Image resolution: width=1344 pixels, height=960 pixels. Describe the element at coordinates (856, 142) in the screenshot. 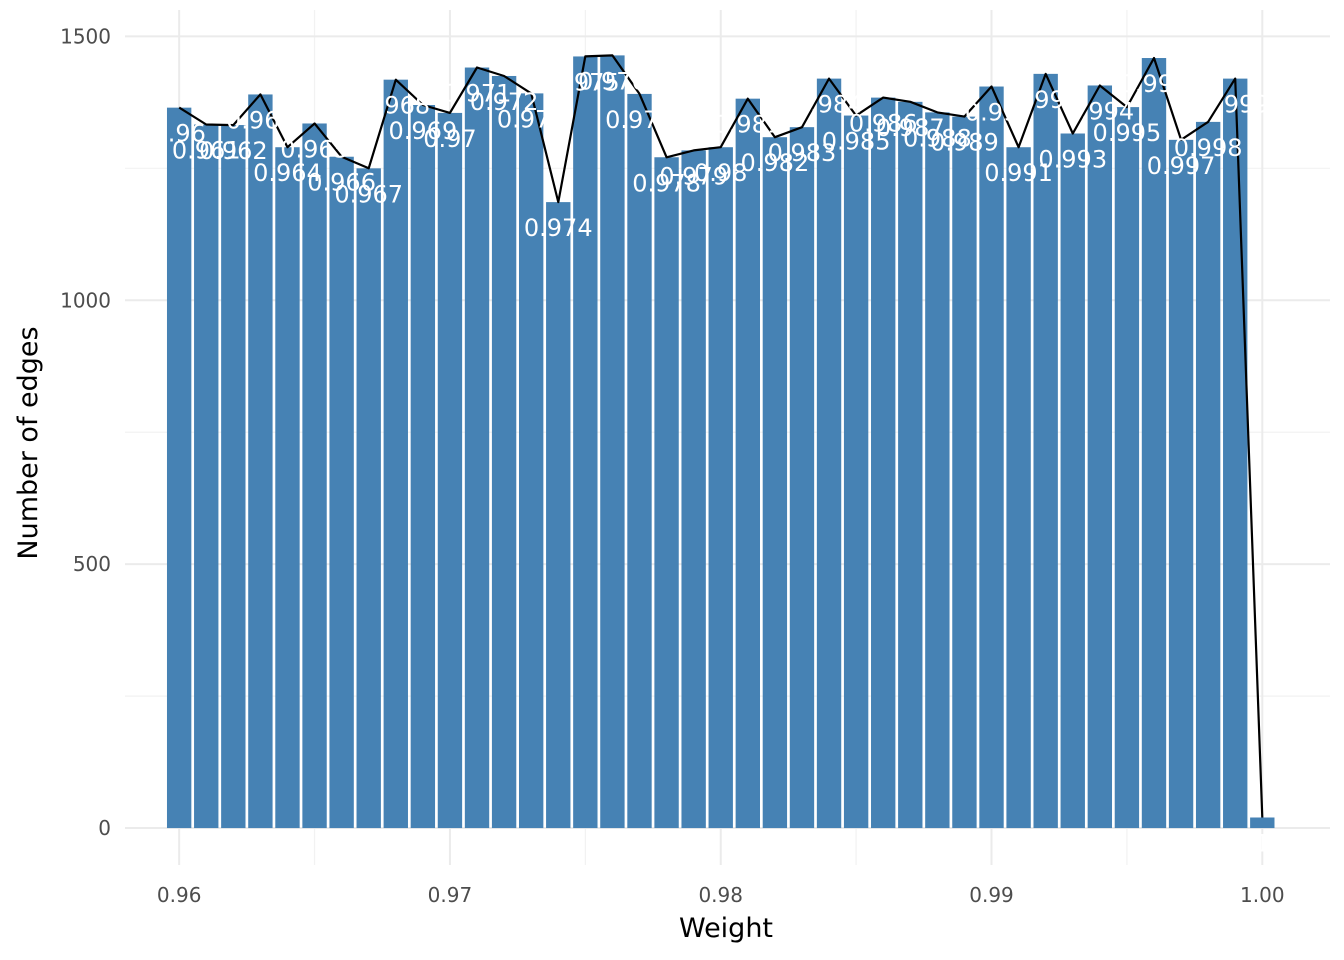

I see `data-label: 0.985` at that location.